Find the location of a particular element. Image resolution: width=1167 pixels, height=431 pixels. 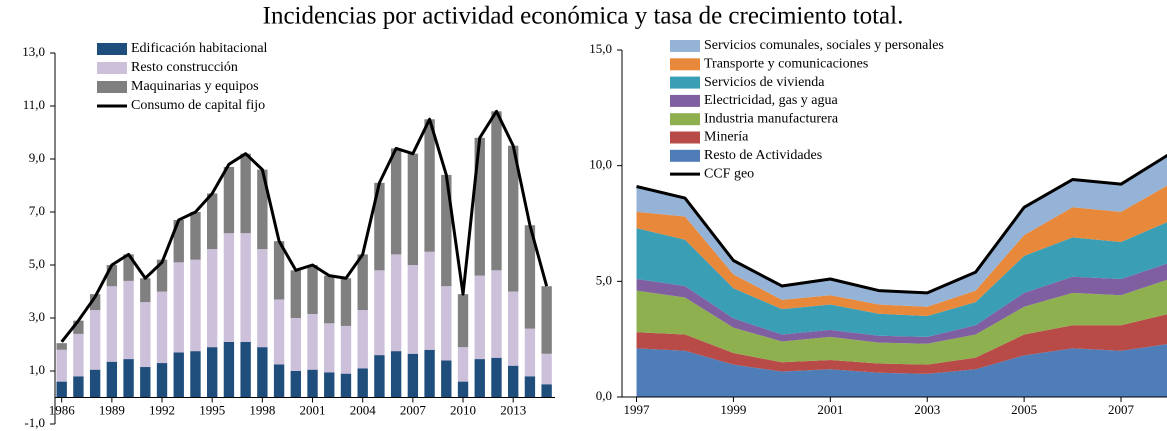

line is located at coordinates (901, 224).